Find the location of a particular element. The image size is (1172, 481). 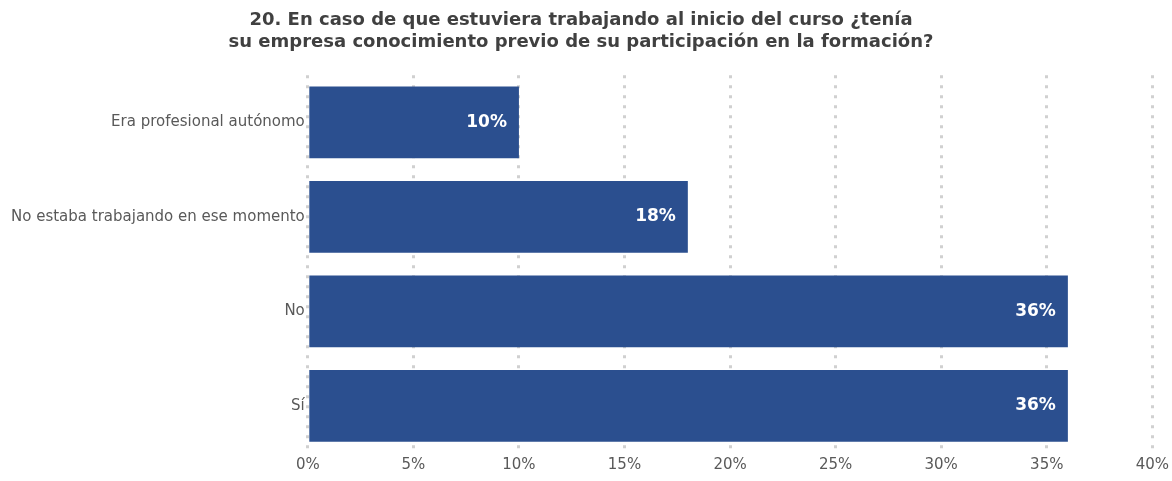

x-tick-label: 30% is located at coordinates (941, 463).